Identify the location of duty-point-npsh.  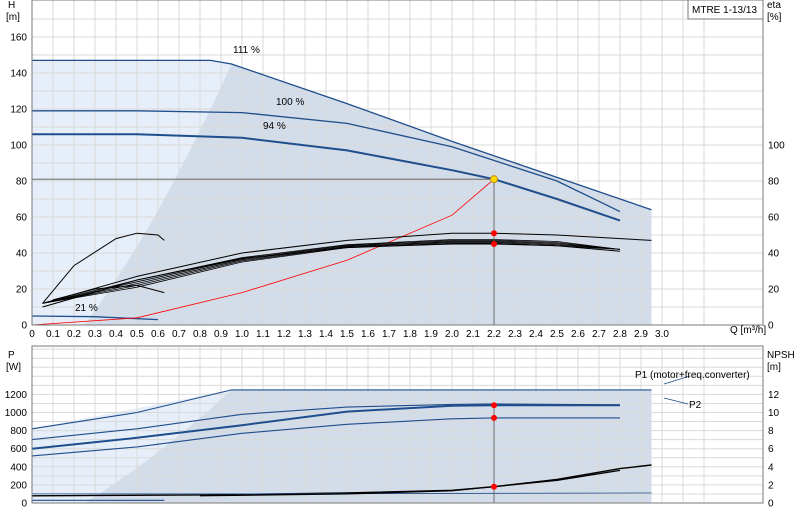
(494, 486).